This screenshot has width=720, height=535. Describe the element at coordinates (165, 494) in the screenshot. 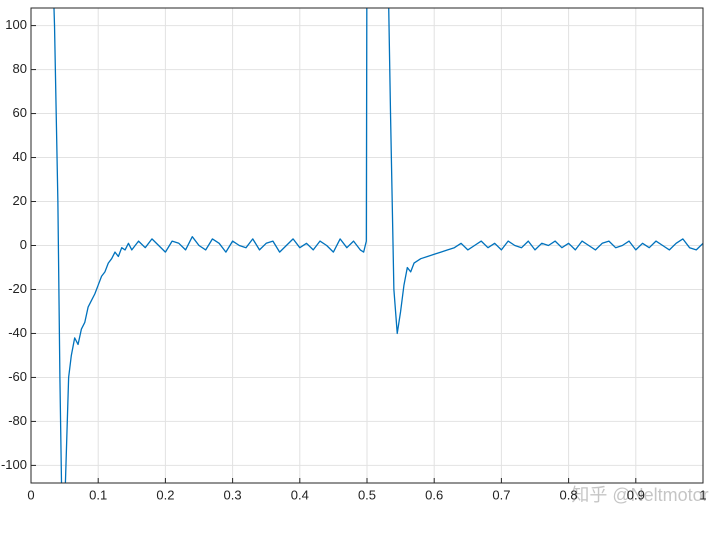

I see `x-tick-label: 0.2` at that location.